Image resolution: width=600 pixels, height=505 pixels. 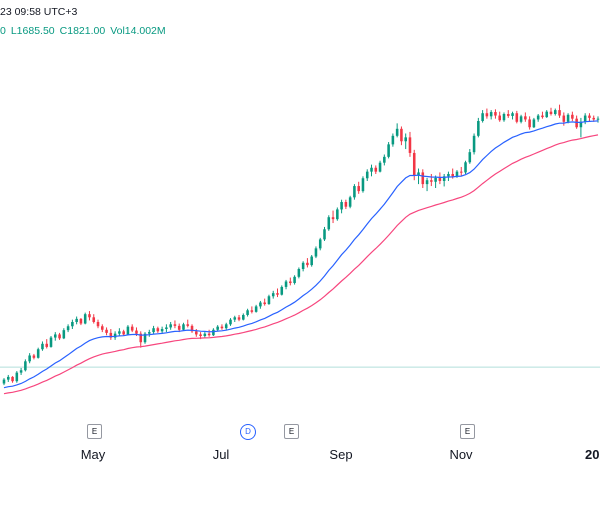 I want to click on legend-low-value: L1685.50, so click(x=32, y=31).